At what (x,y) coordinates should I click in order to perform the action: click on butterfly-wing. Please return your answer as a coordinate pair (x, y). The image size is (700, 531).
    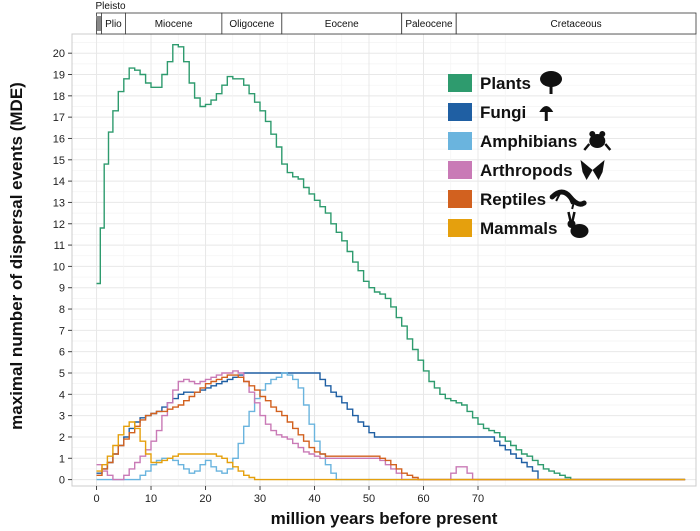
    Looking at the image, I should click on (598, 170).